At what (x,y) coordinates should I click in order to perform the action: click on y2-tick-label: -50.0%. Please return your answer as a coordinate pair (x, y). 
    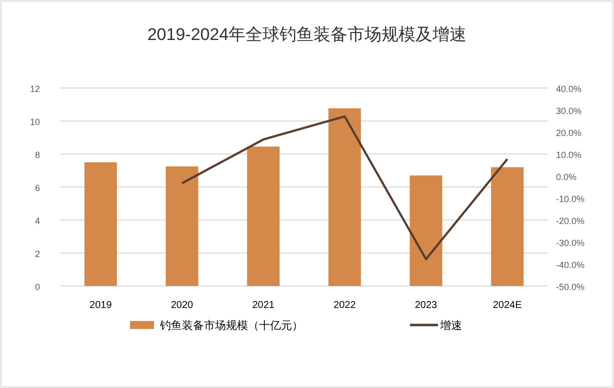
    Looking at the image, I should click on (570, 287).